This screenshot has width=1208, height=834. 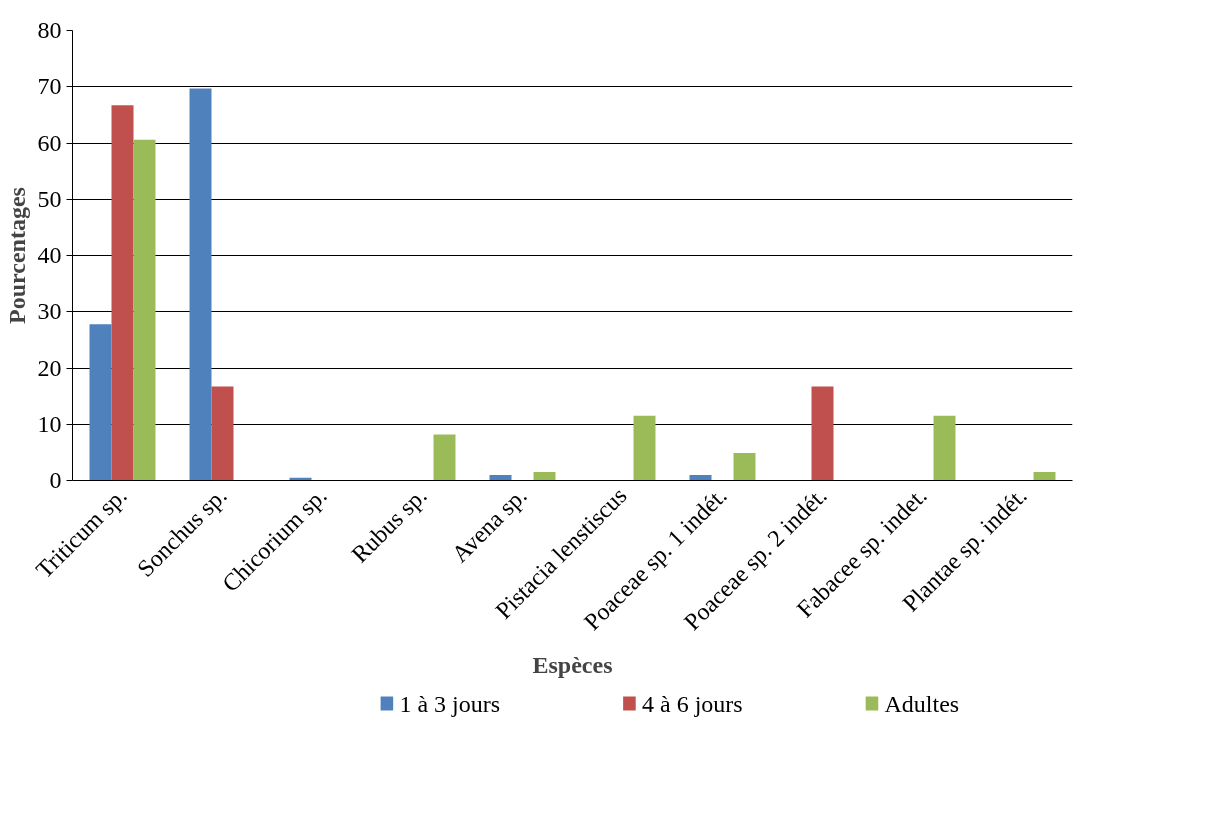 What do you see at coordinates (55, 480) in the screenshot?
I see `y-tick-label: 0` at bounding box center [55, 480].